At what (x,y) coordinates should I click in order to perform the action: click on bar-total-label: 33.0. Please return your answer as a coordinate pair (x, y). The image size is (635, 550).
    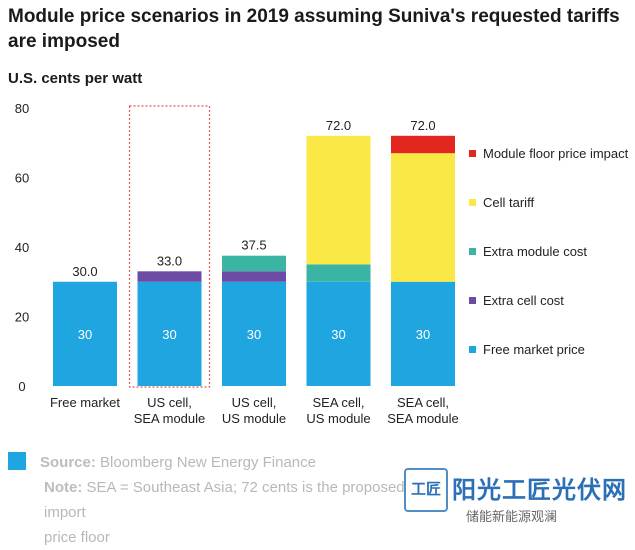
    Looking at the image, I should click on (169, 260).